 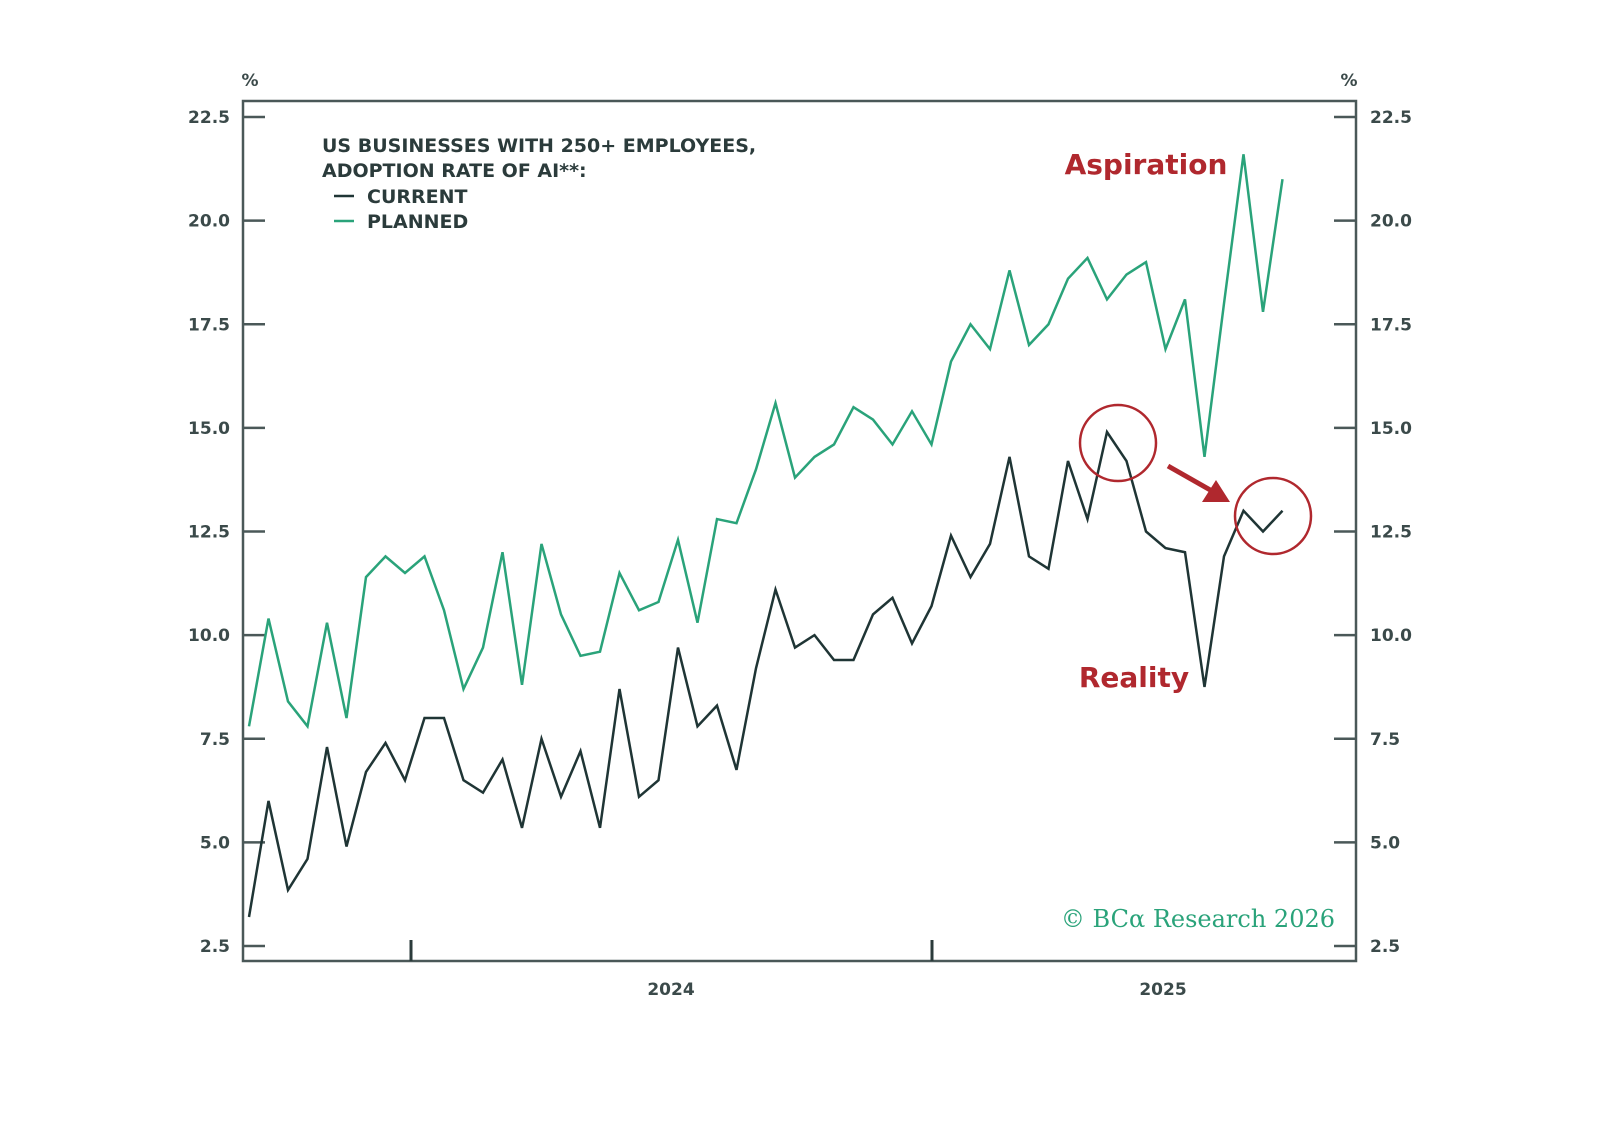 I want to click on legend-label-current: CURRENT, so click(x=417, y=197).